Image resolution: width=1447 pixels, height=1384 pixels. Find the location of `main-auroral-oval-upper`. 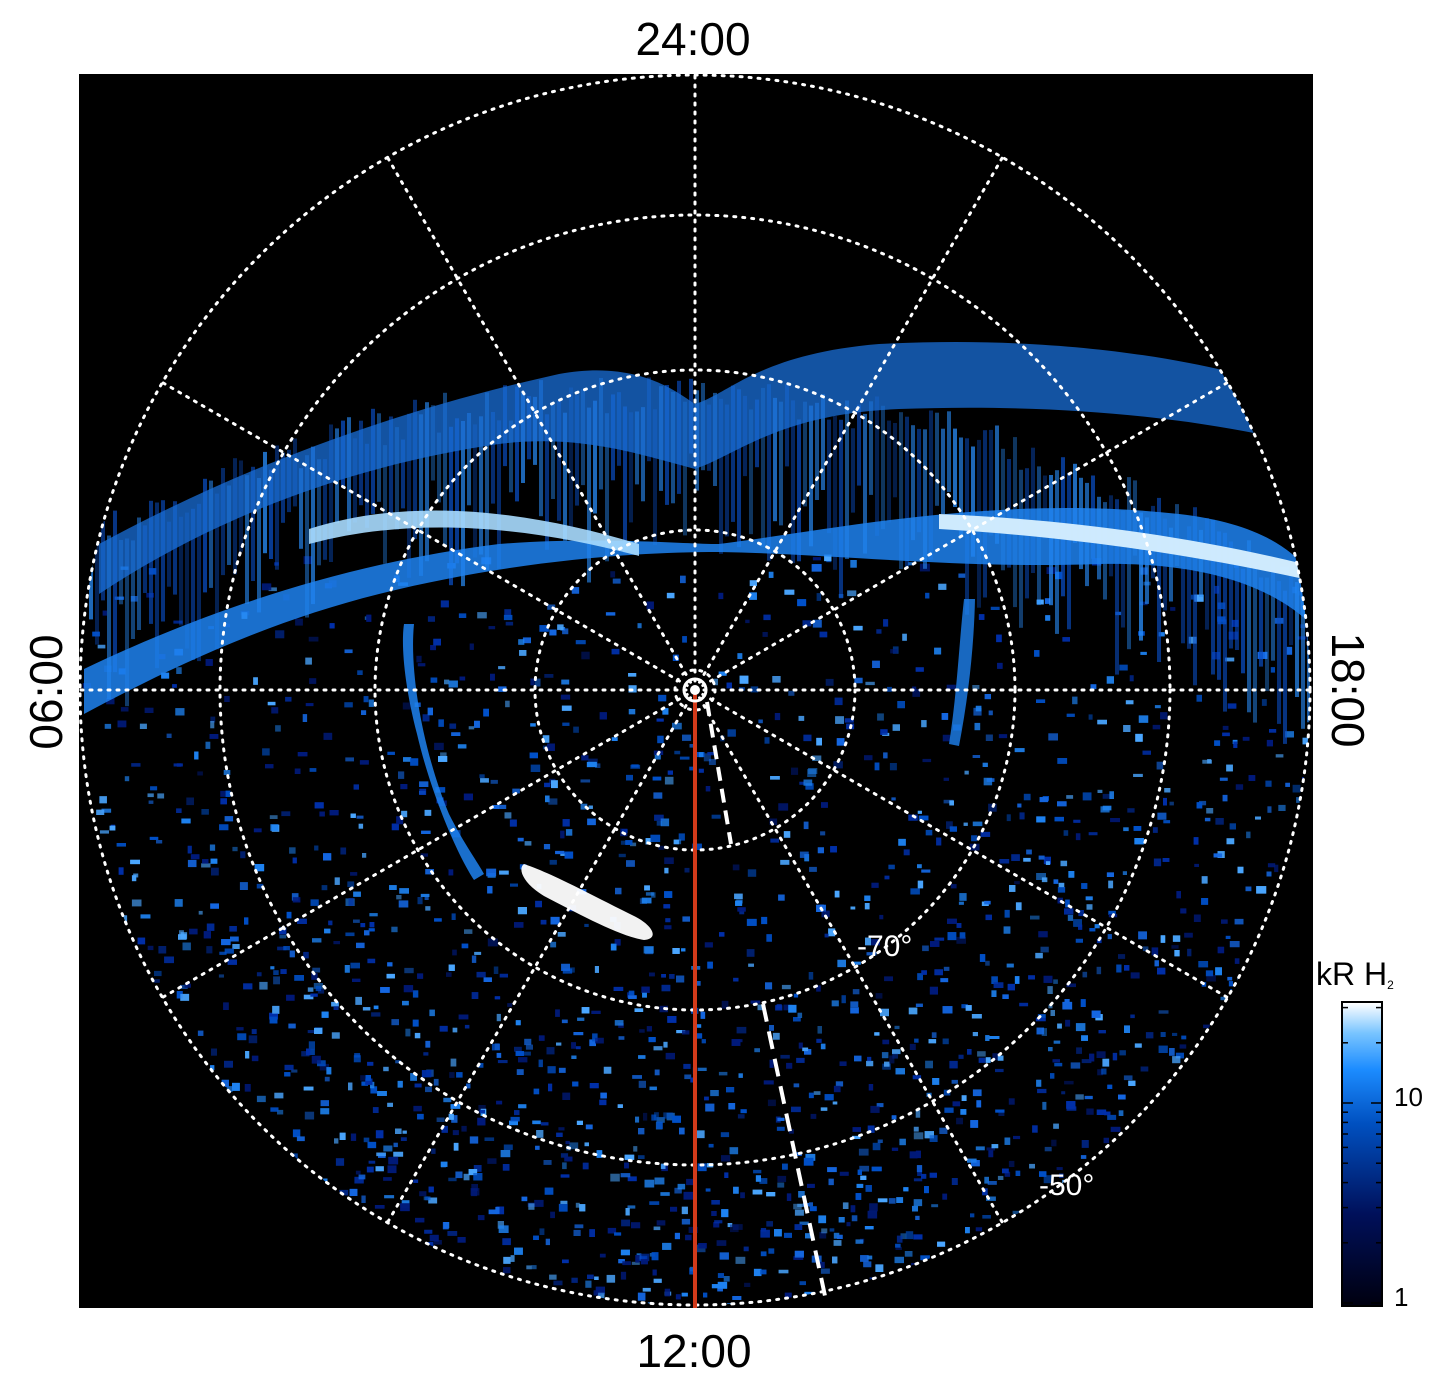

main-auroral-oval-upper is located at coordinates (679, 468).